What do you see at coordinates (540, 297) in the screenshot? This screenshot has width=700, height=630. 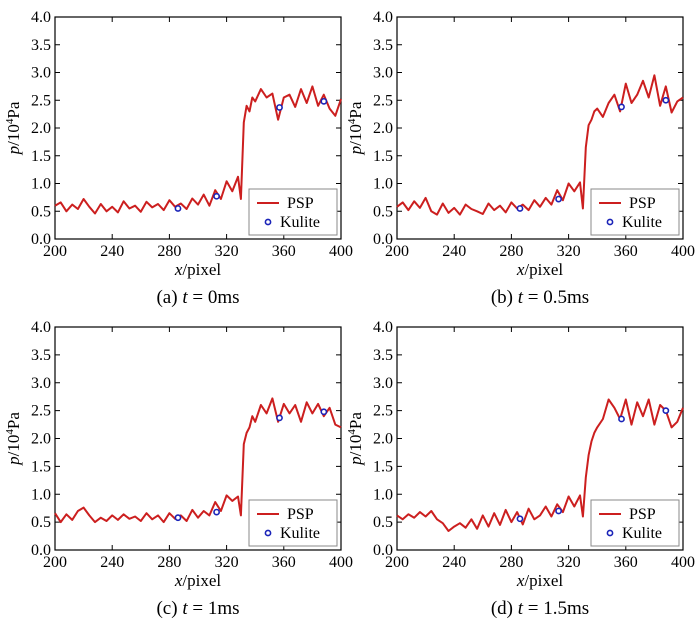 I see `panel-caption: (b) t = 0.5ms` at bounding box center [540, 297].